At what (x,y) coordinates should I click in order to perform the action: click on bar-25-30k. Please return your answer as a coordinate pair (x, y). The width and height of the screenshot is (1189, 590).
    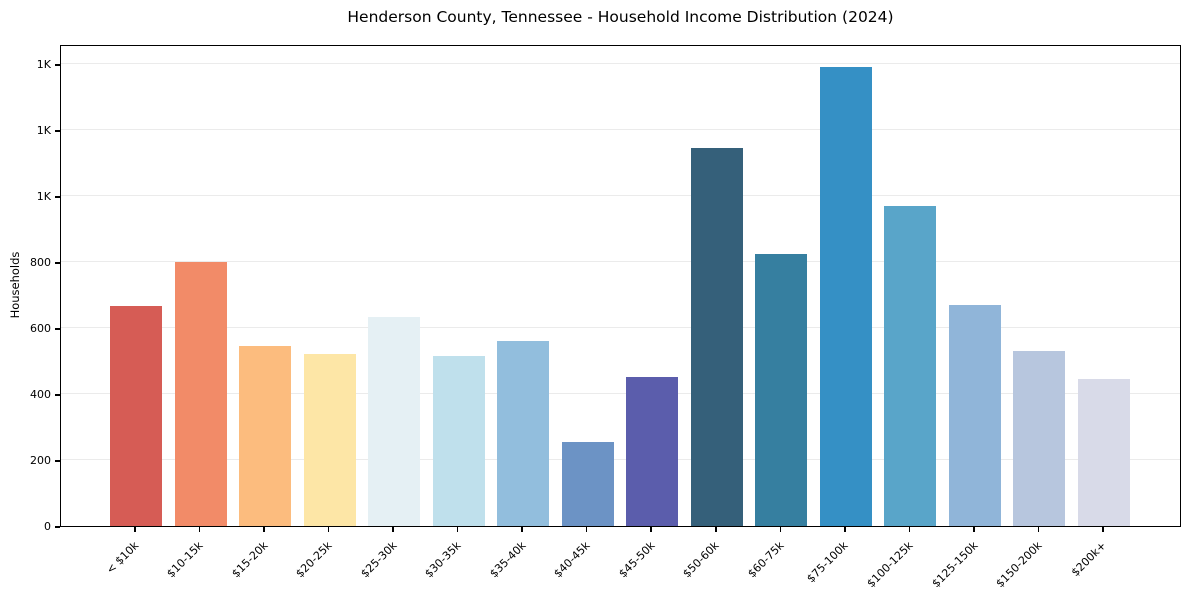
    Looking at the image, I should click on (394, 421).